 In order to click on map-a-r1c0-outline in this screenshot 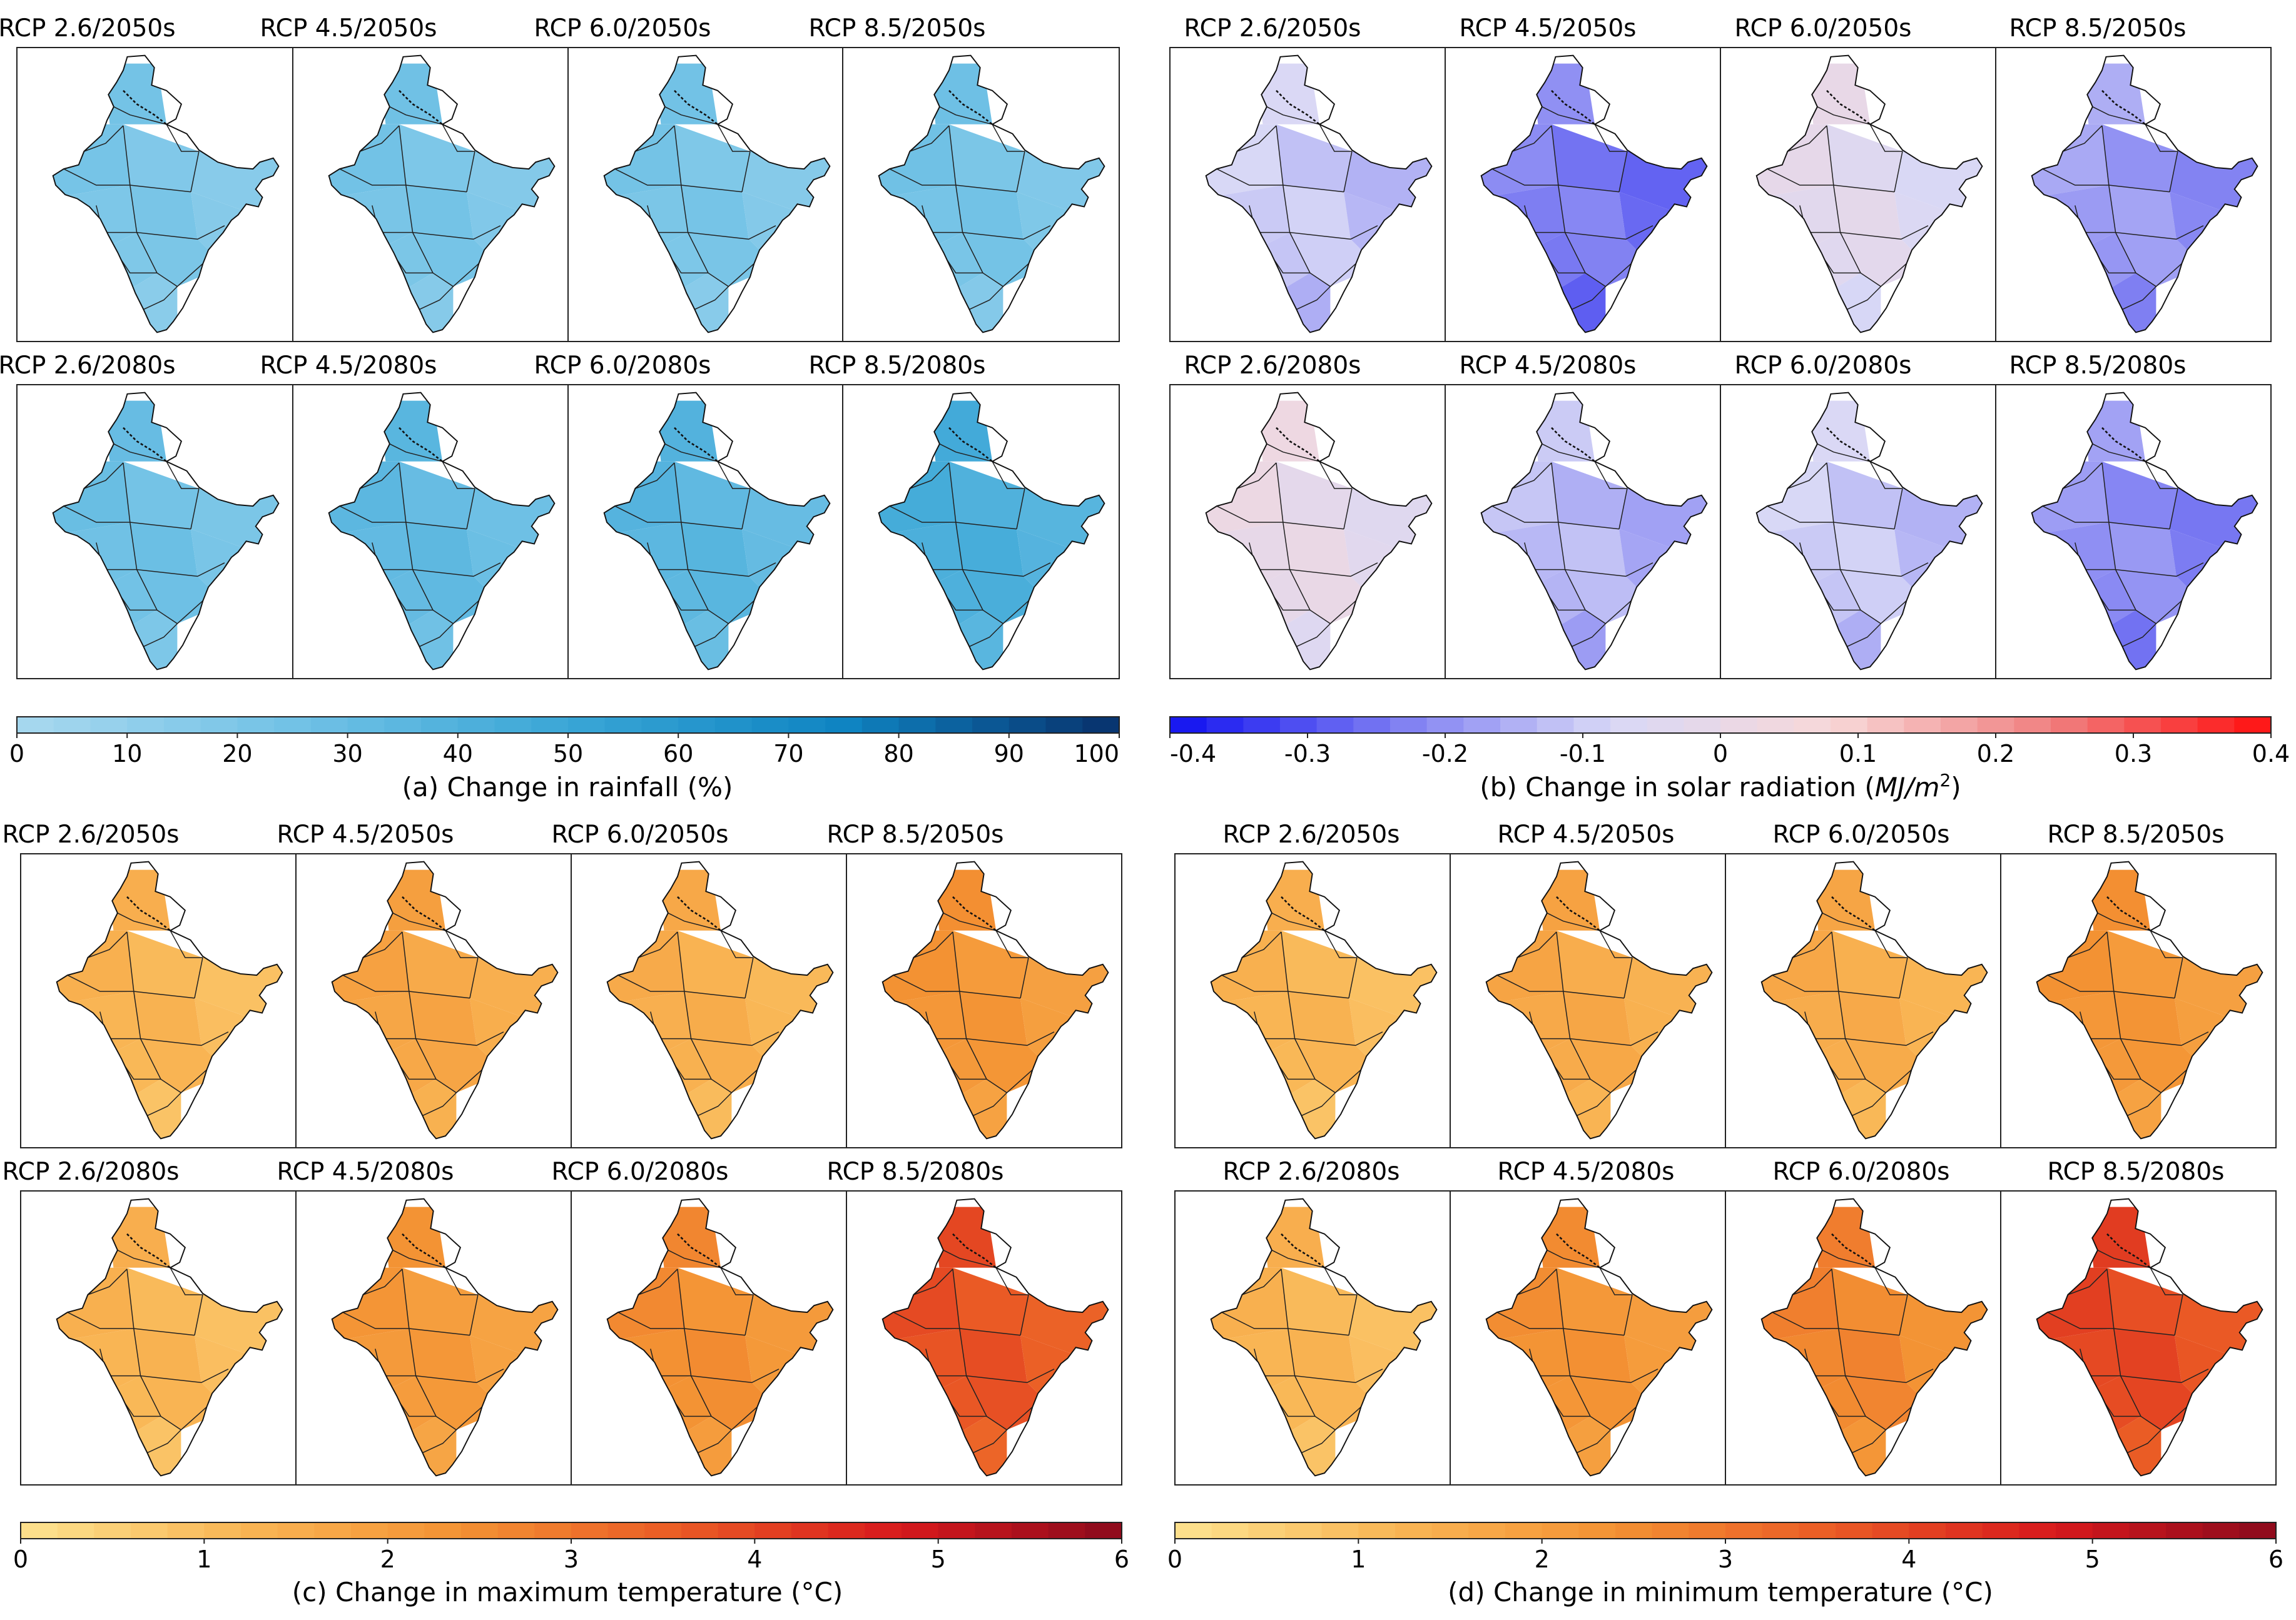, I will do `click(166, 531)`.